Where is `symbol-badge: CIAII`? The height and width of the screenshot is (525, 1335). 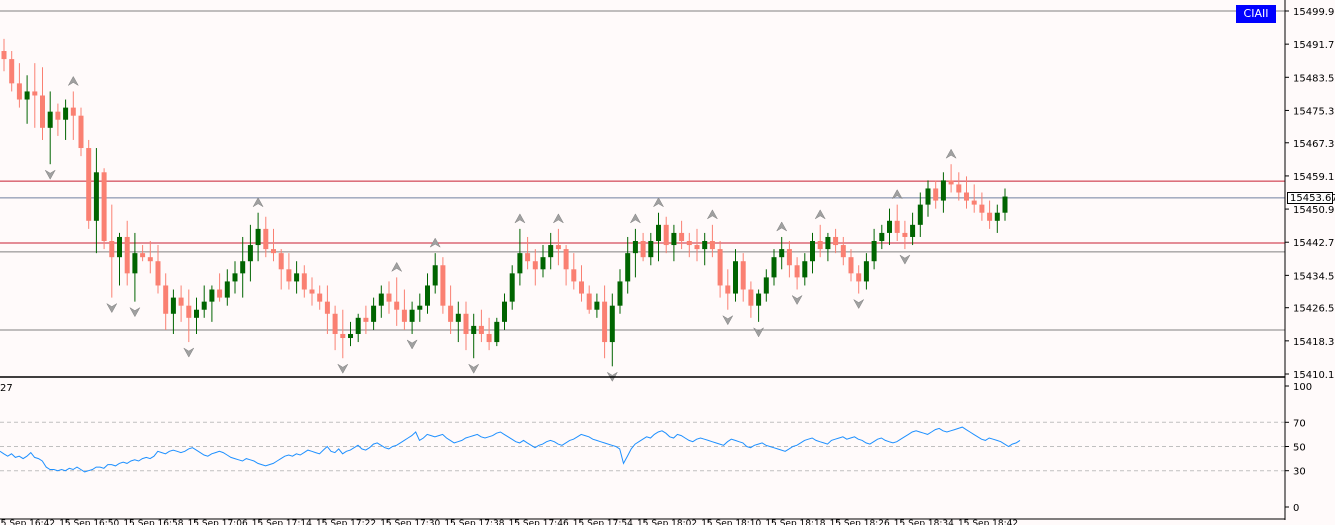 symbol-badge: CIAII is located at coordinates (1256, 14).